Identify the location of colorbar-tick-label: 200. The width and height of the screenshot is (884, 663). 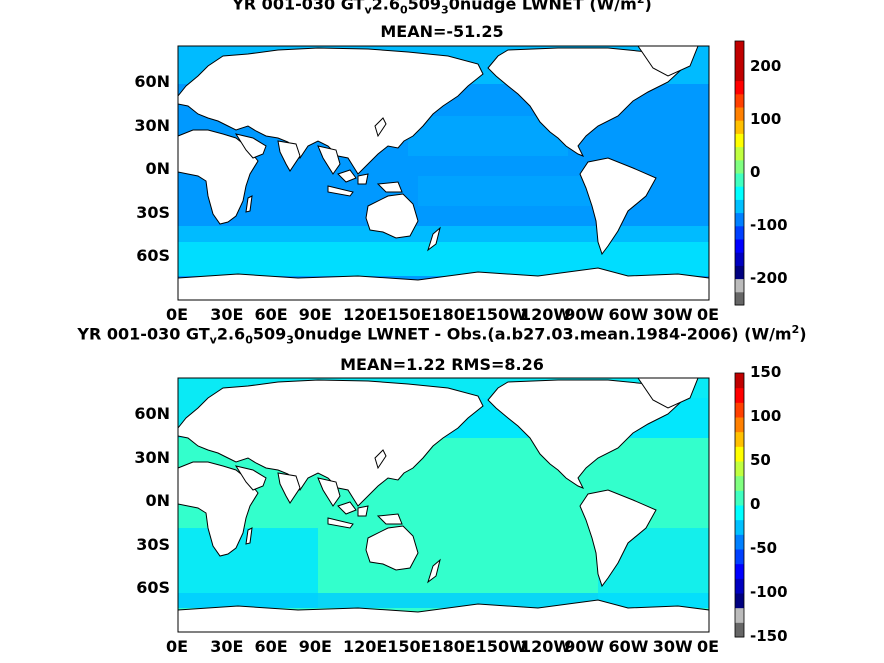
(766, 66).